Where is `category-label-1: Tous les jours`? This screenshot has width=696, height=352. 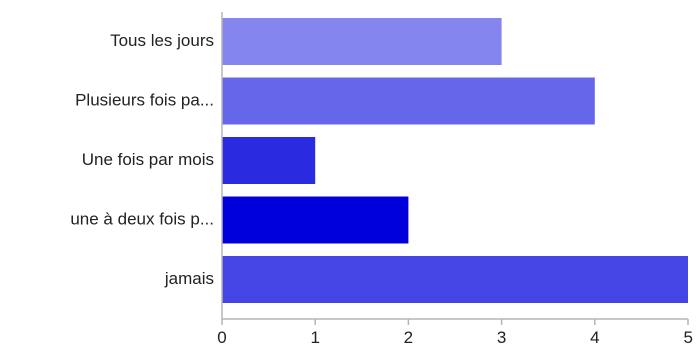
category-label-1: Tous les jours is located at coordinates (162, 40).